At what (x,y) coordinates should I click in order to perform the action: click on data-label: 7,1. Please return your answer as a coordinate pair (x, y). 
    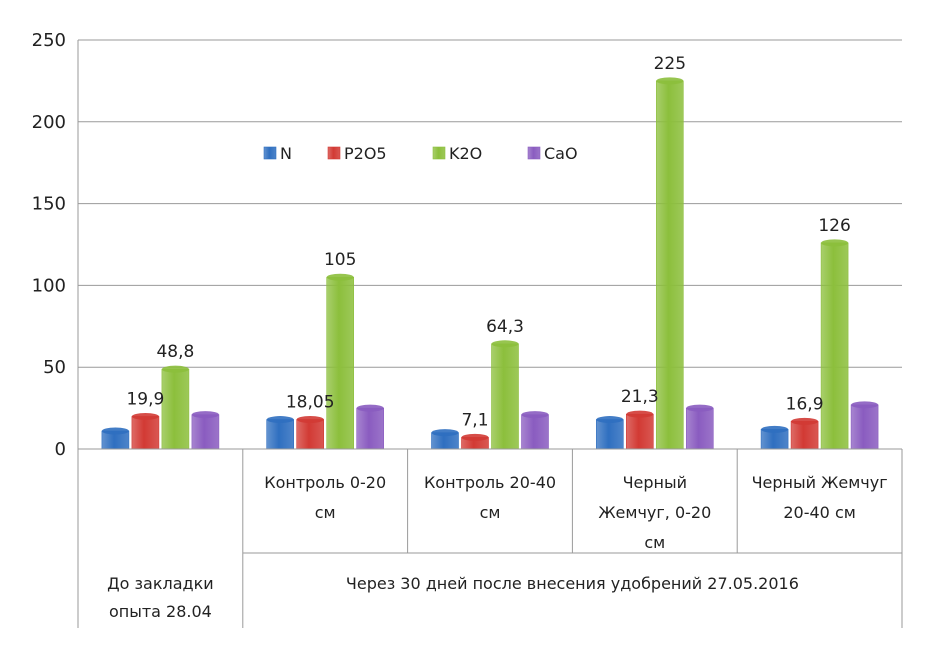
    Looking at the image, I should click on (474, 420).